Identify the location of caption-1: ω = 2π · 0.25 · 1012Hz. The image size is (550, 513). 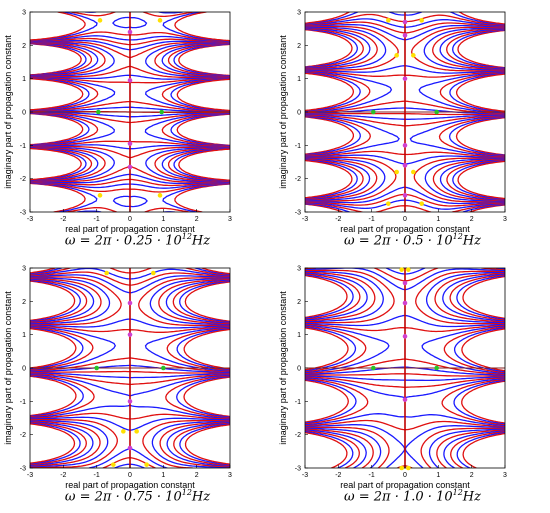
(137, 240).